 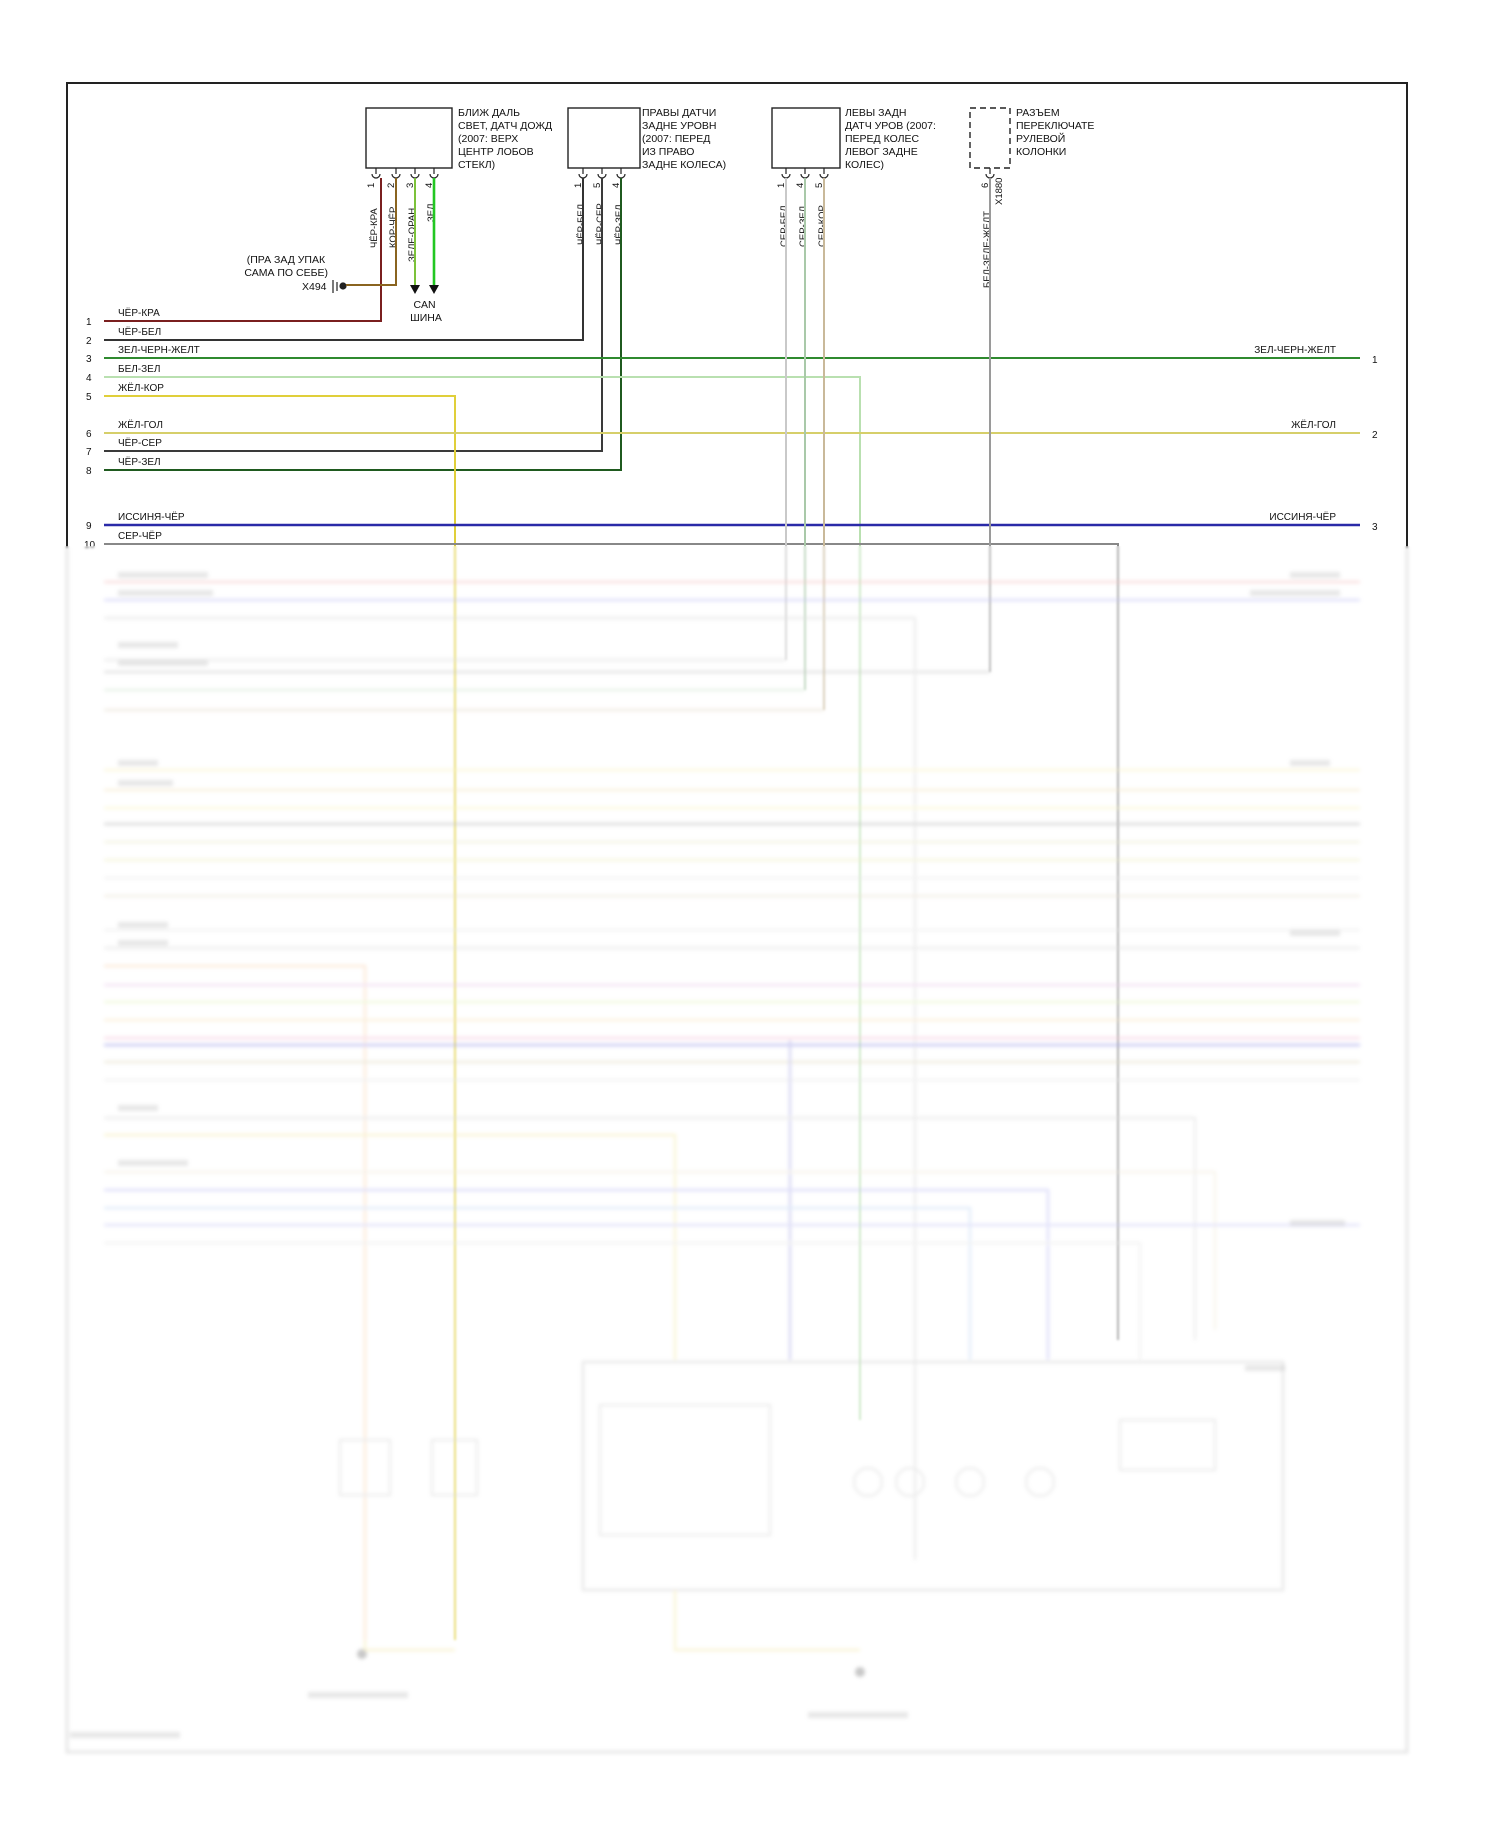 I want to click on ground-symbol-icon, so click(x=339, y=286).